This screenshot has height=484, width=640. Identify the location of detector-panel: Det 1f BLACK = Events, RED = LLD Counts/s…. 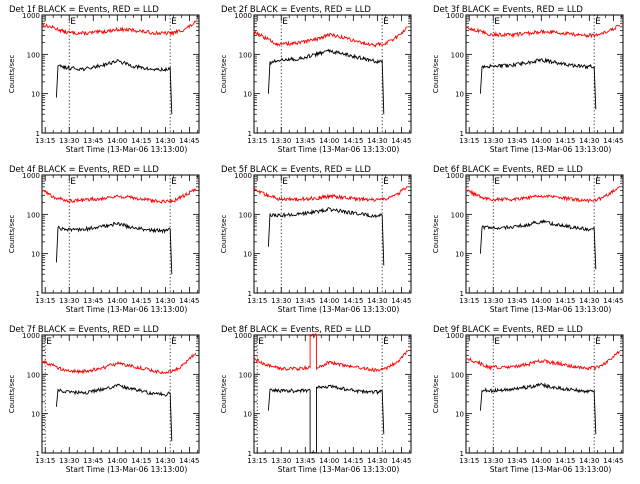
(104, 79).